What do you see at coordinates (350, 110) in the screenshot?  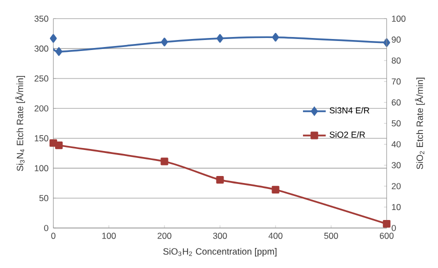 I see `legend-label: Si3N4 E/R` at bounding box center [350, 110].